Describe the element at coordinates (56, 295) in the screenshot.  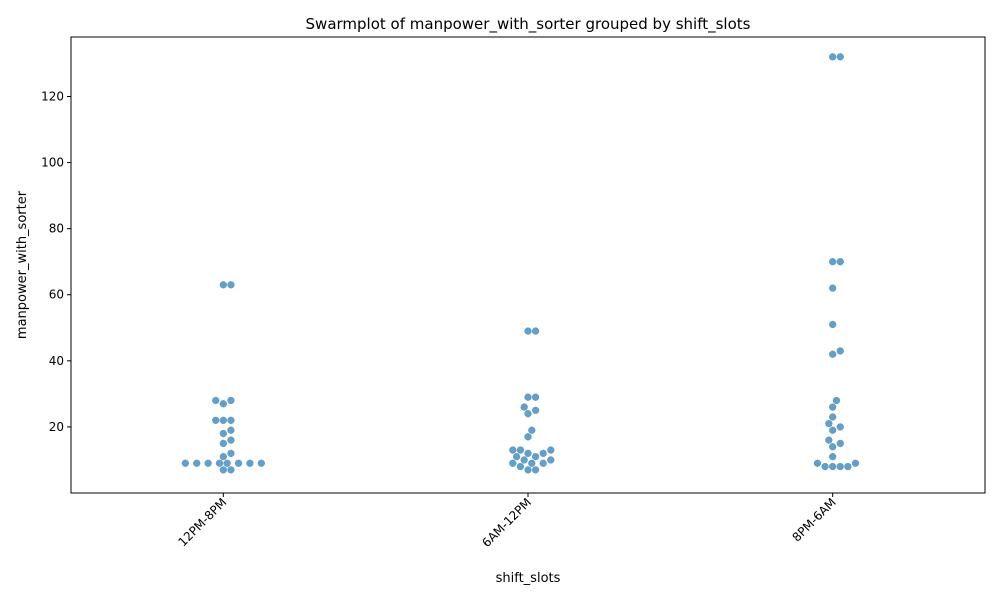
I see `y-tick-label: 60` at that location.